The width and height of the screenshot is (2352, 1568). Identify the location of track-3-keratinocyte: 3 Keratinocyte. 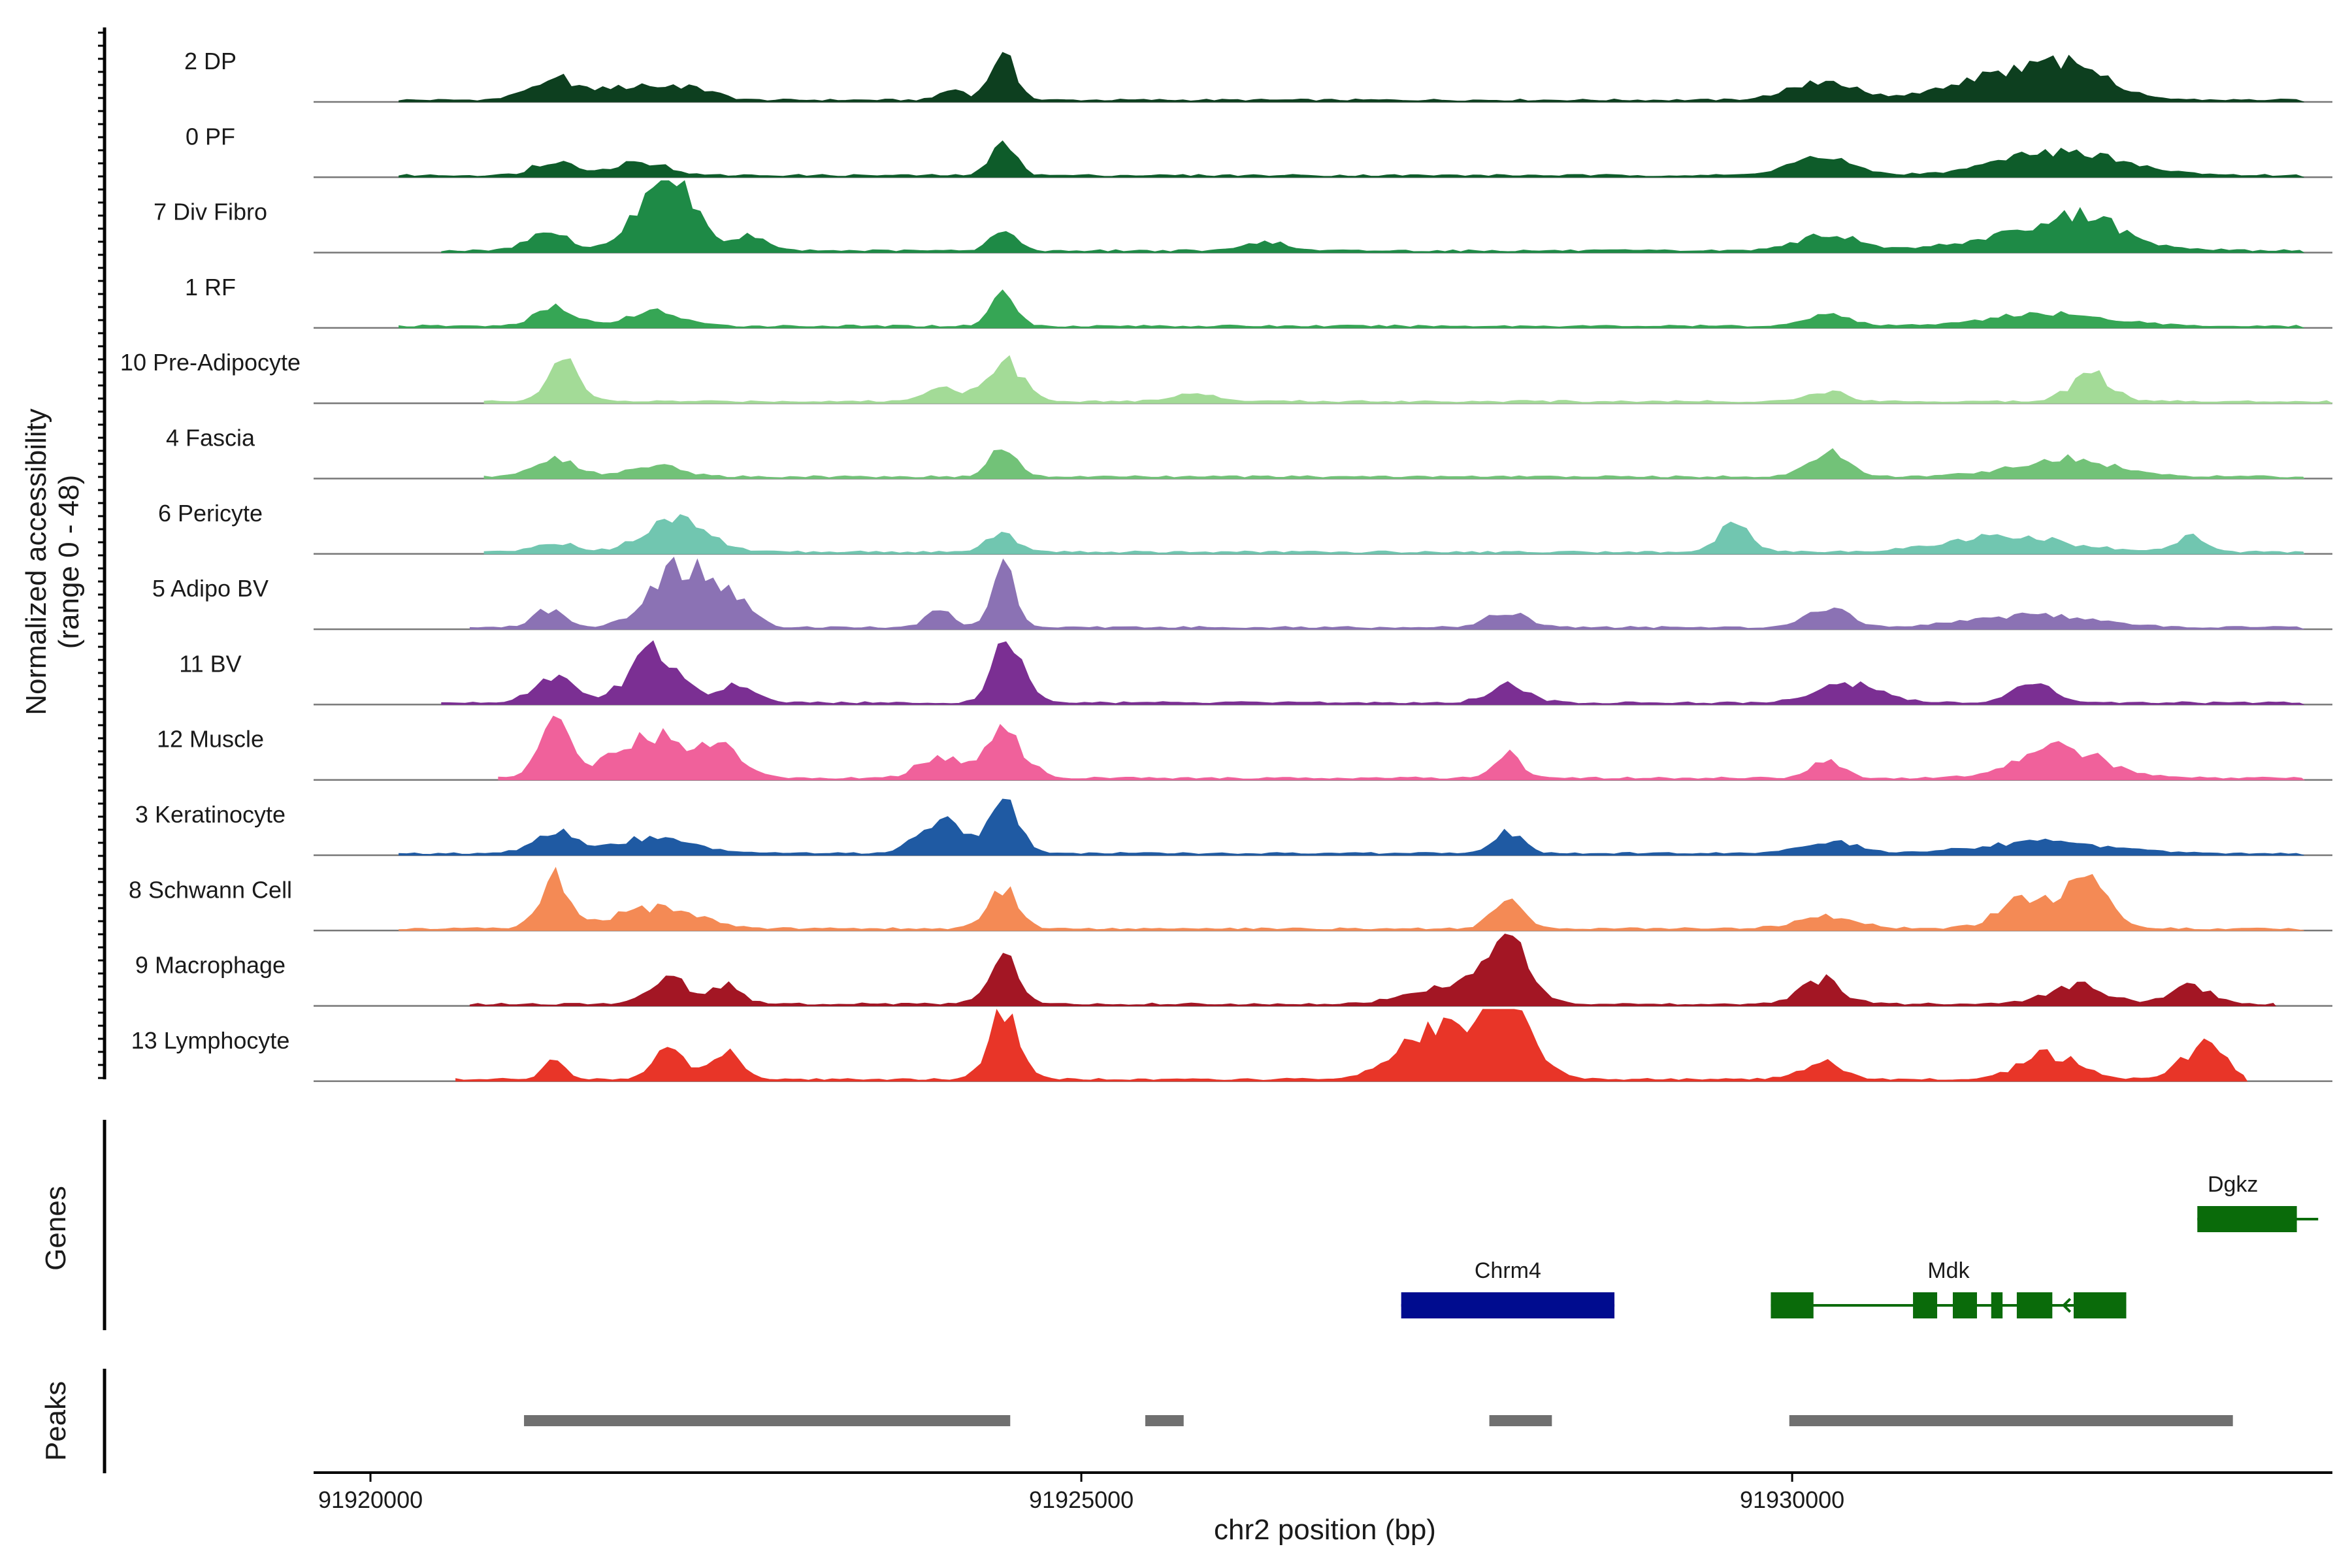
(1233, 827).